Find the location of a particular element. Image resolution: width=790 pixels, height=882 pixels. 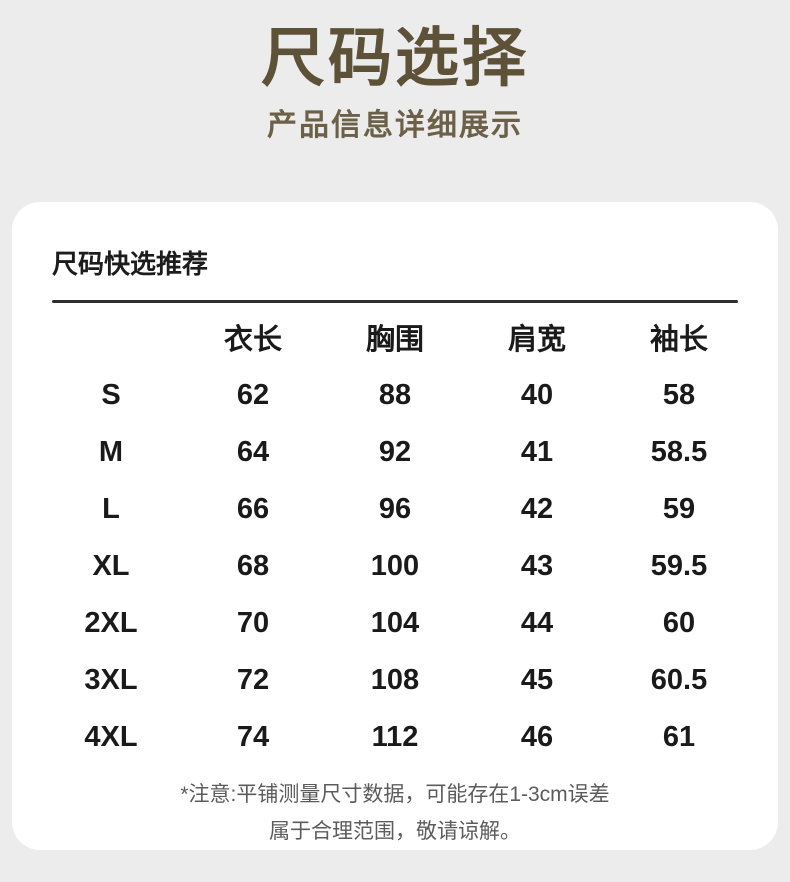

measurement-value: 96 is located at coordinates (395, 509).